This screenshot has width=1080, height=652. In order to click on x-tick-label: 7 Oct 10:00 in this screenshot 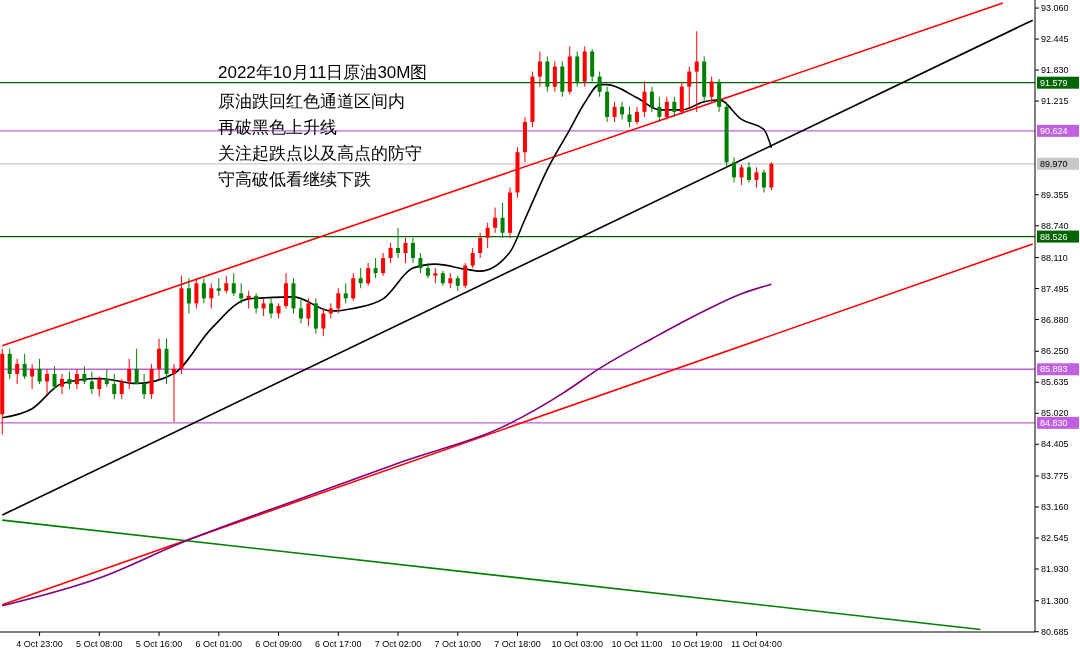, I will do `click(458, 644)`.